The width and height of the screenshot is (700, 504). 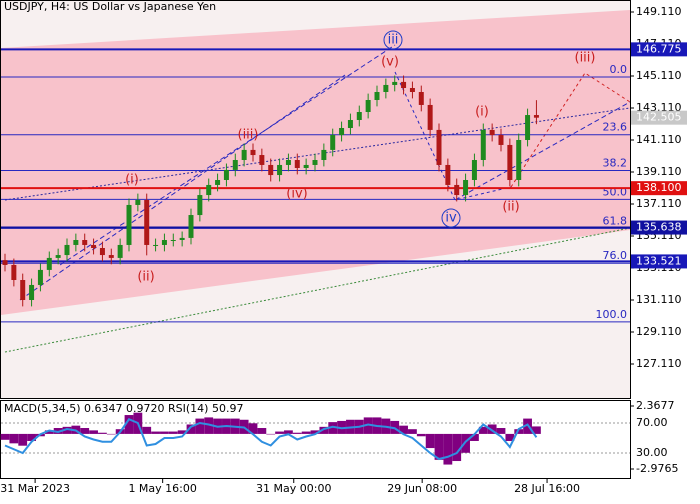 What do you see at coordinates (296, 194) in the screenshot?
I see `wave-label: (iv)` at bounding box center [296, 194].